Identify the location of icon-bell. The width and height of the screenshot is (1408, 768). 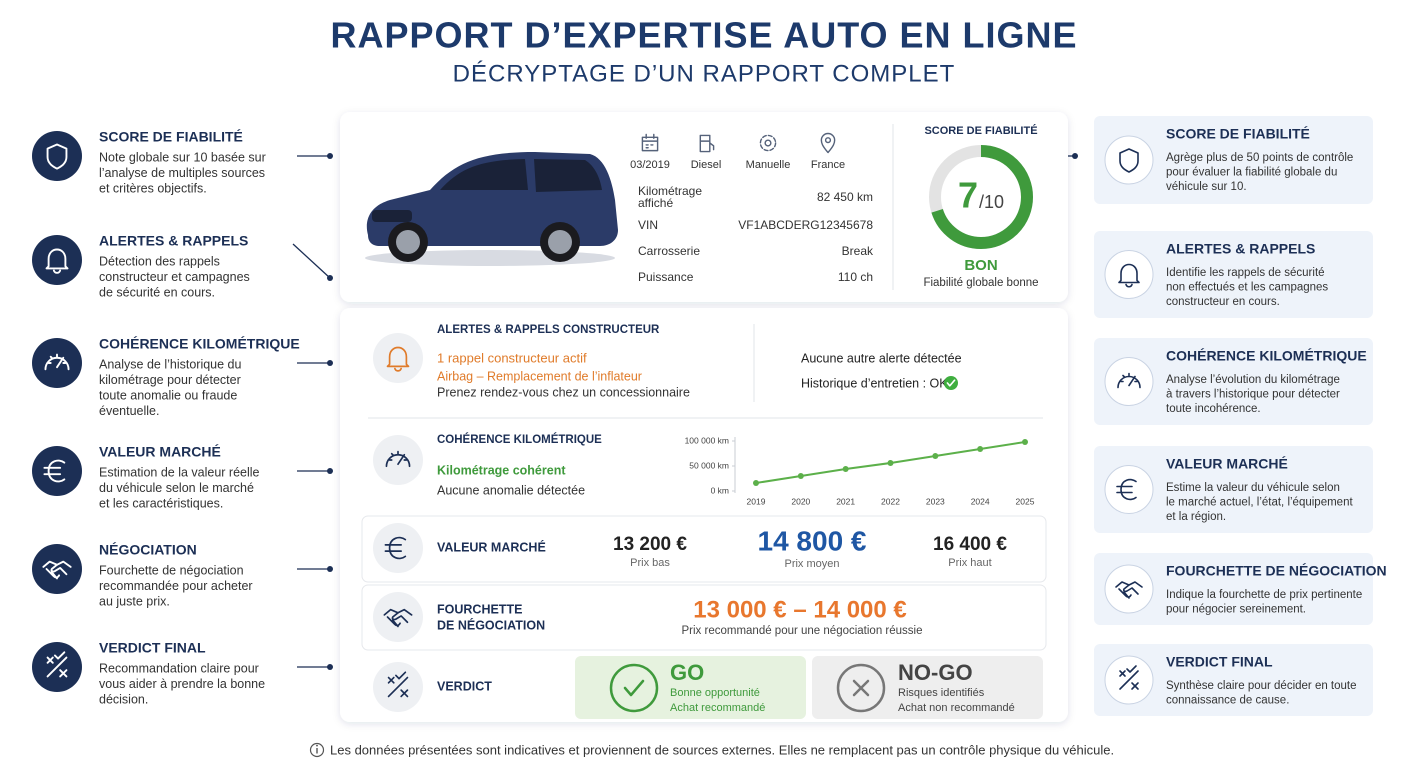
(57, 261).